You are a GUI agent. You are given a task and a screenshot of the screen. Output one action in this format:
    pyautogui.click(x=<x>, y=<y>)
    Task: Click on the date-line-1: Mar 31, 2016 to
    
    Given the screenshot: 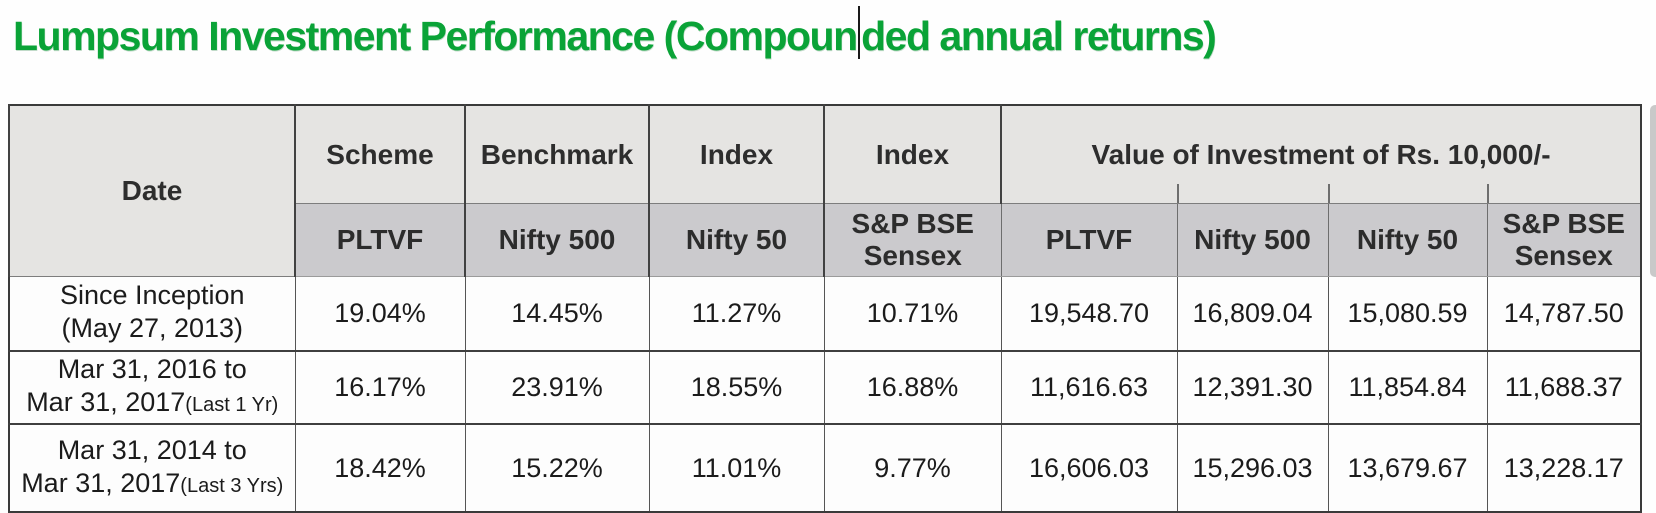 What is the action you would take?
    pyautogui.click(x=152, y=369)
    